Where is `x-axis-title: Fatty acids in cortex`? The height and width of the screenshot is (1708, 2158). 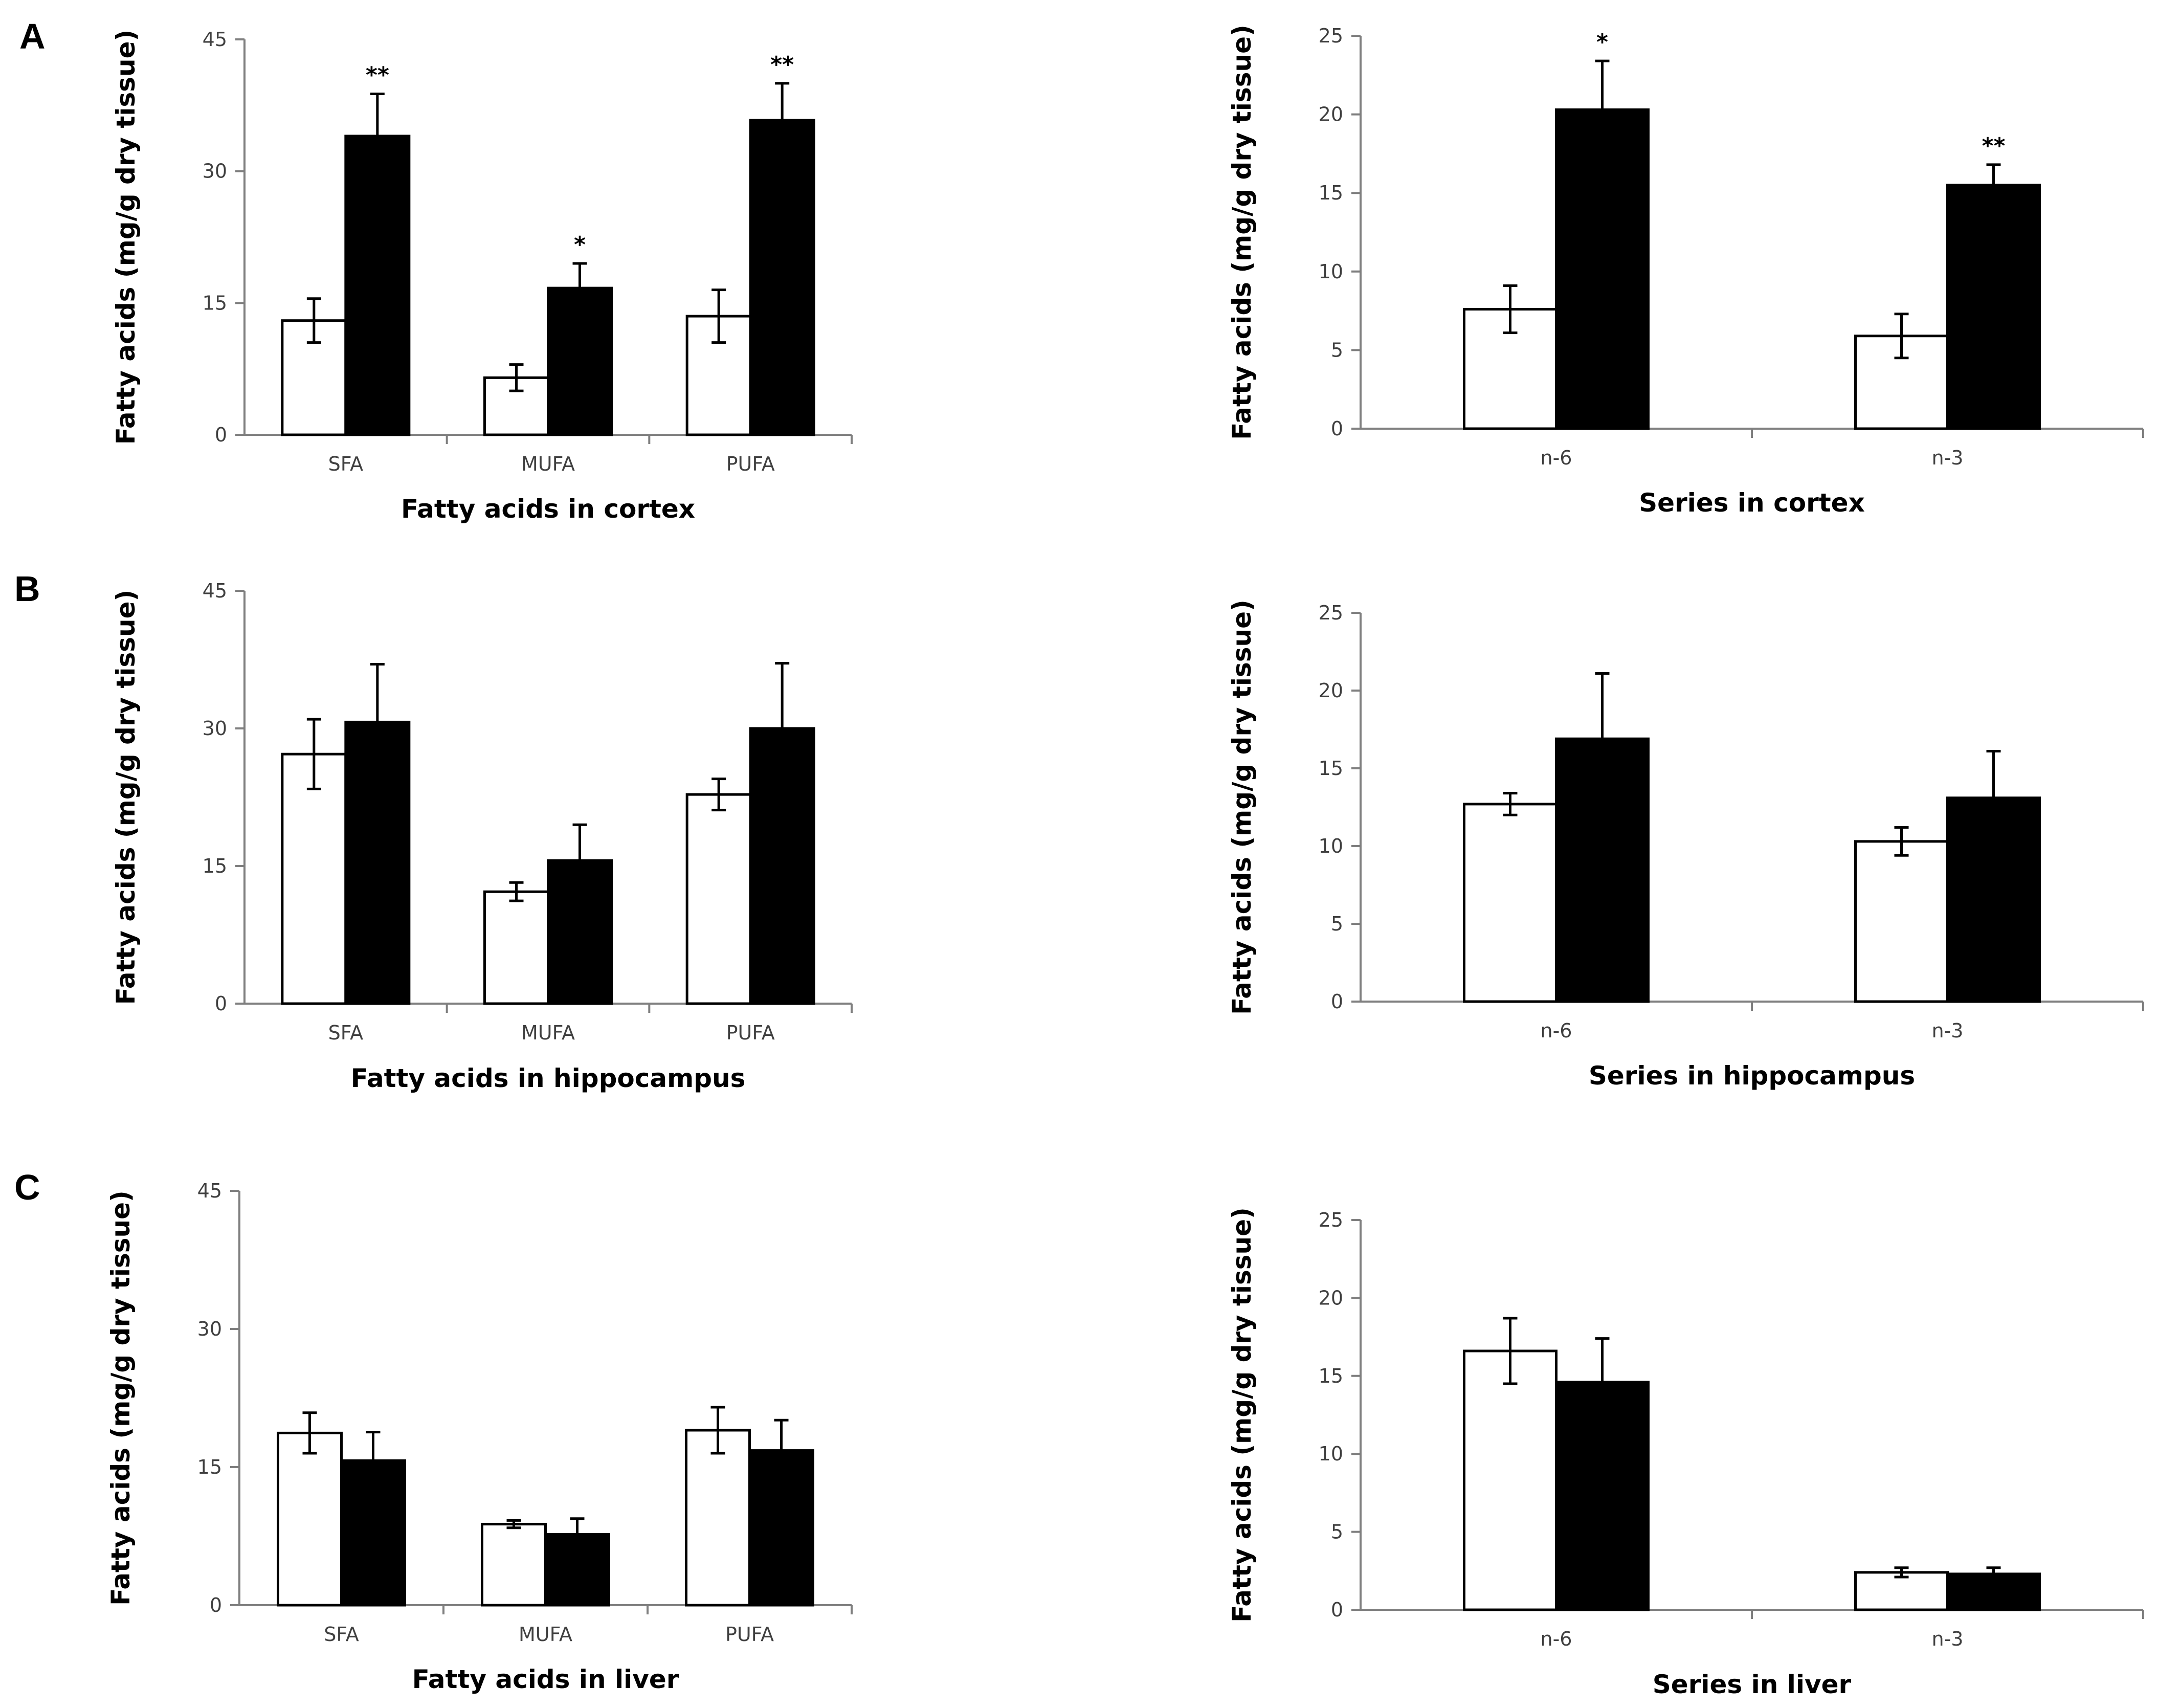
x-axis-title: Fatty acids in cortex is located at coordinates (548, 509).